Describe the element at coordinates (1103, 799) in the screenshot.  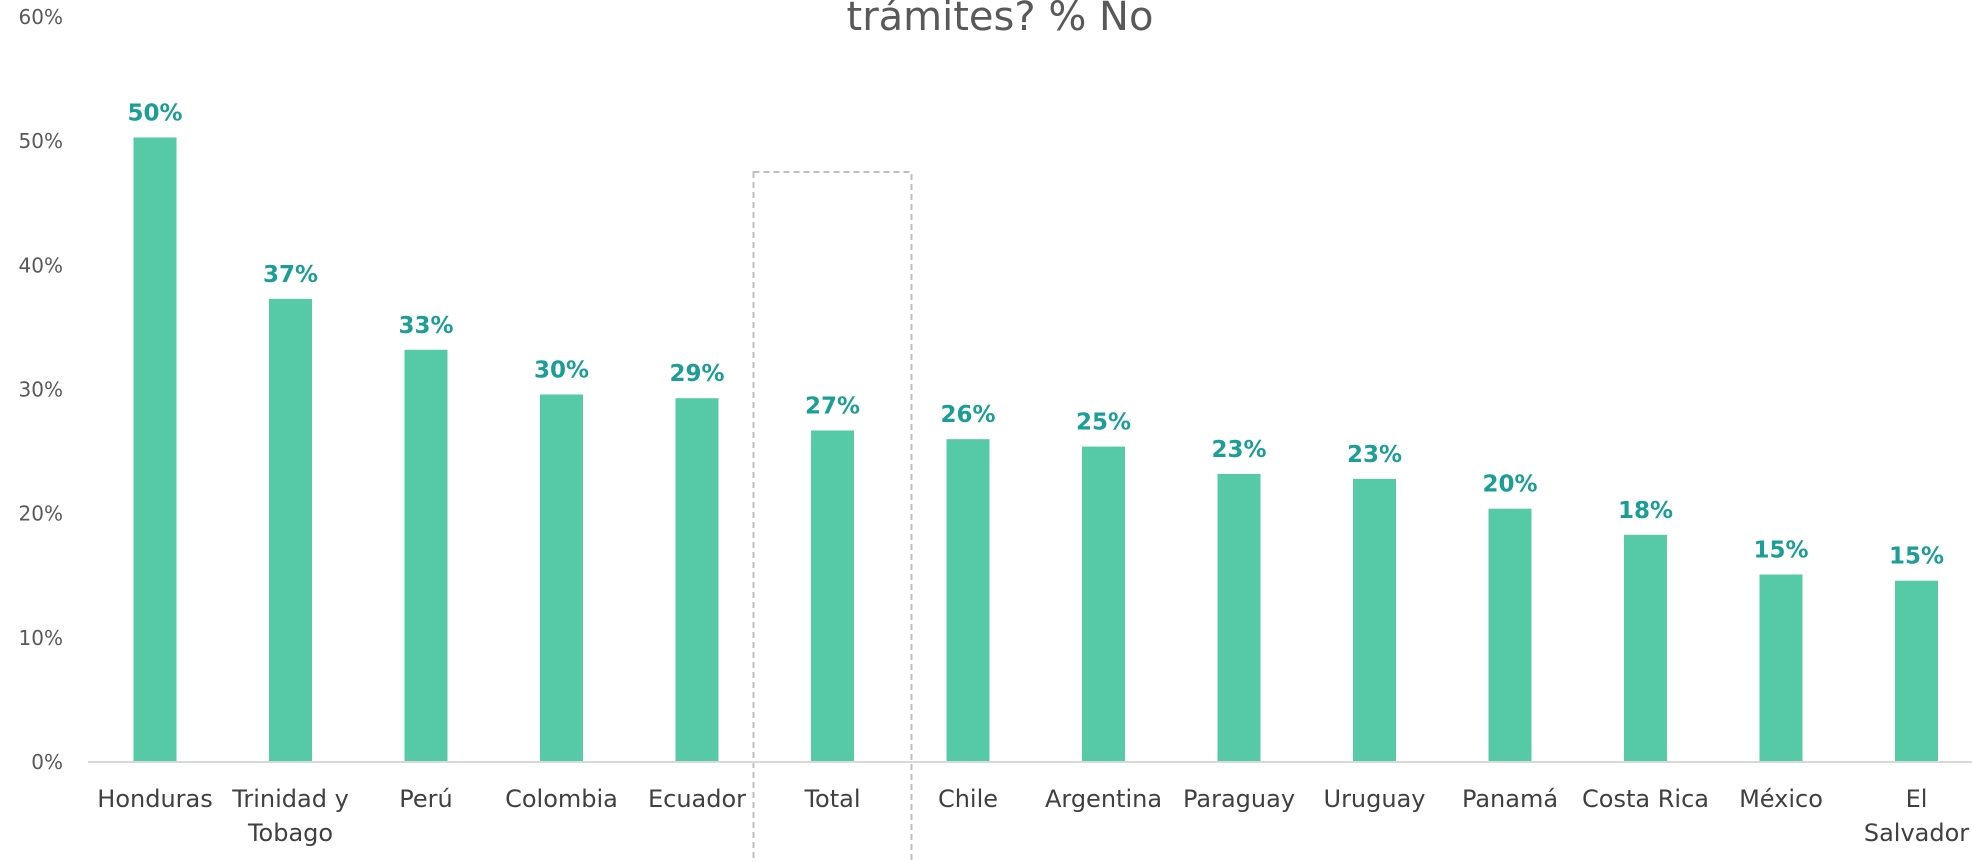
I see `x-tick-label: Argentina` at that location.